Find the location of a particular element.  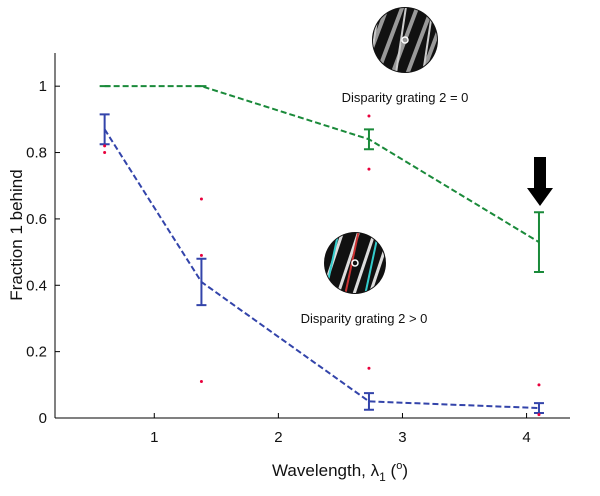

annotation: Disparity grating 2 > 0 is located at coordinates (364, 318).